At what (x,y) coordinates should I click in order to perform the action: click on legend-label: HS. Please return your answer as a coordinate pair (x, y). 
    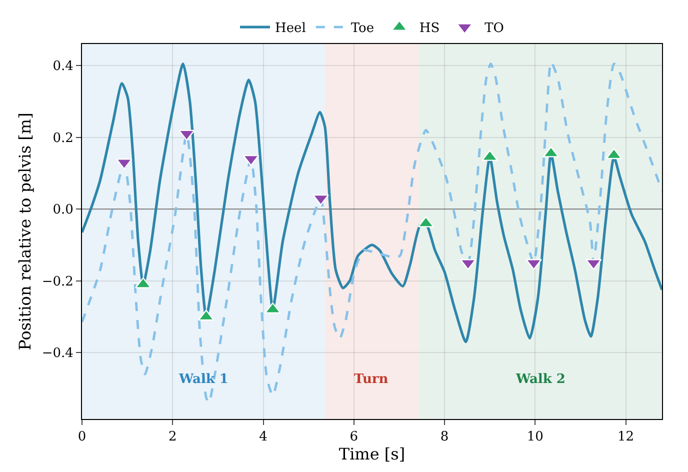
    Looking at the image, I should click on (429, 28).